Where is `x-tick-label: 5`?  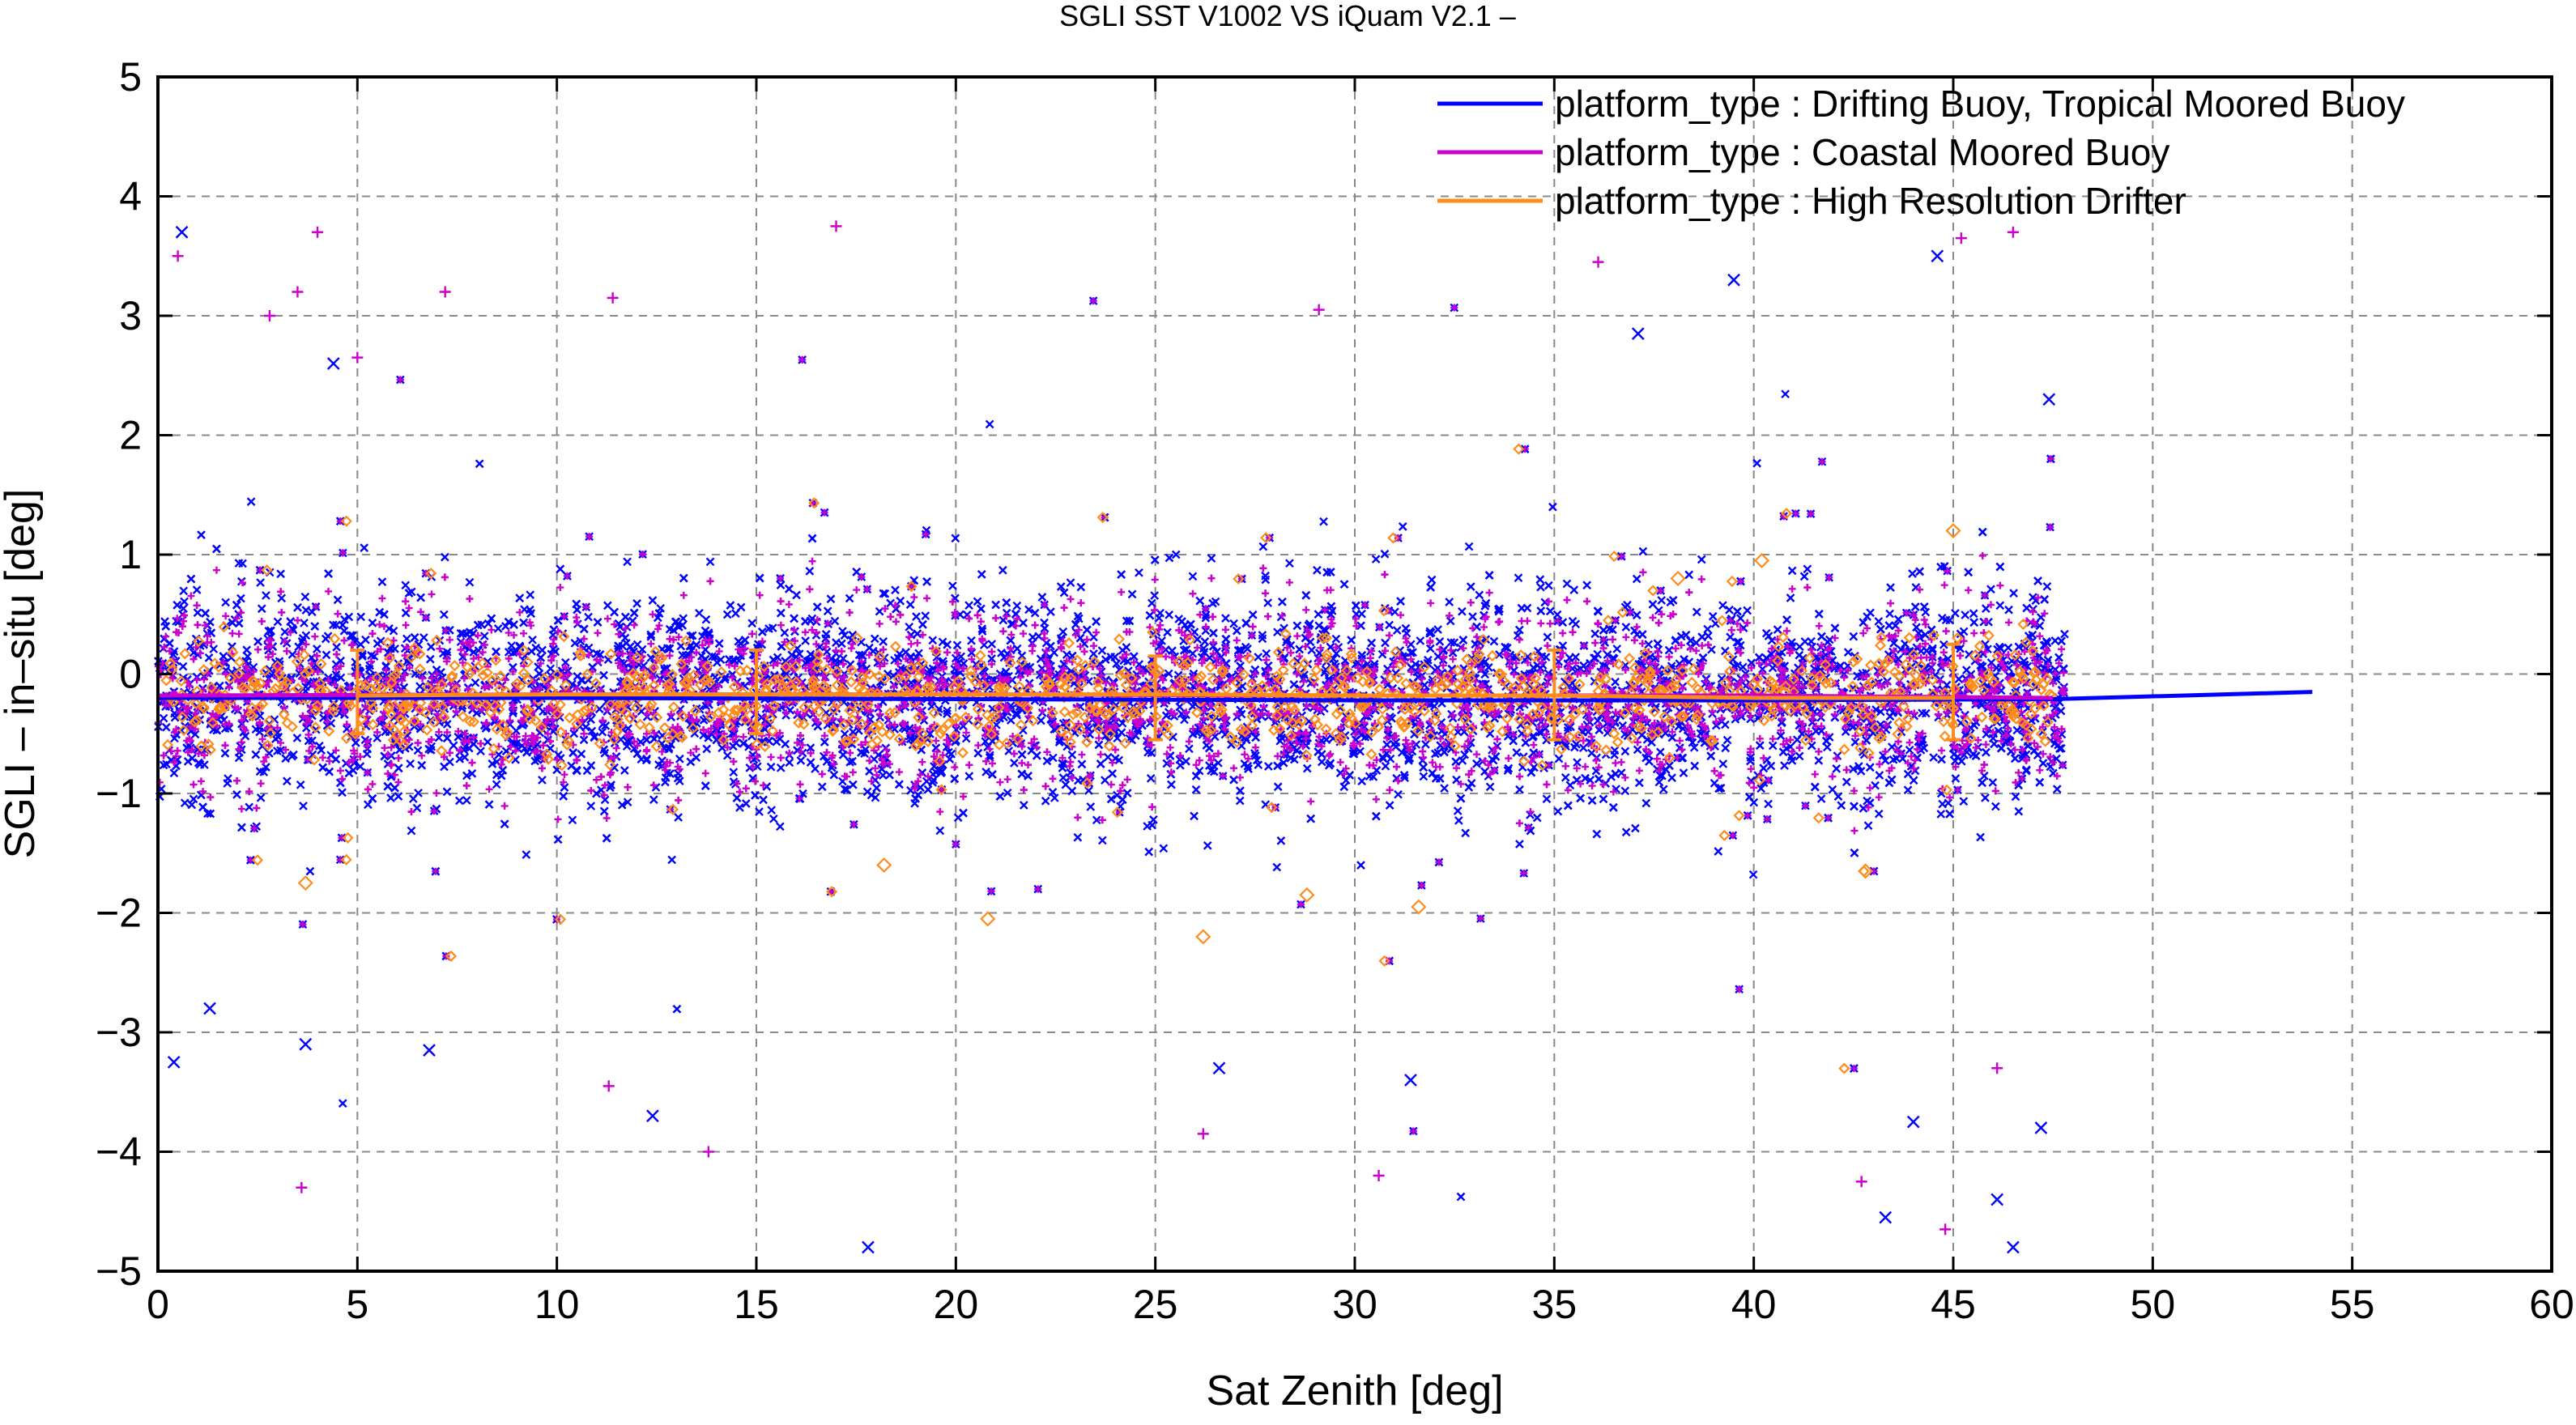
x-tick-label: 5 is located at coordinates (357, 1304).